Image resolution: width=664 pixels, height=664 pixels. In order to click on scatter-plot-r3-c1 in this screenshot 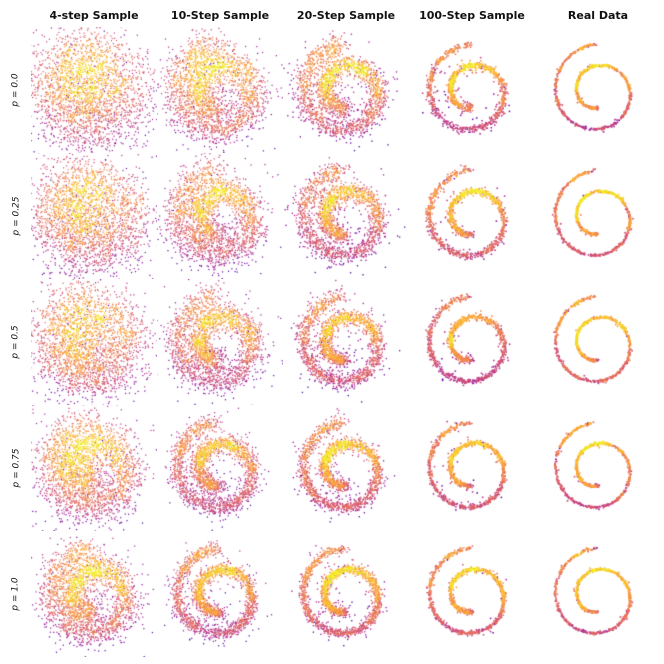, I will do `click(220, 468)`.